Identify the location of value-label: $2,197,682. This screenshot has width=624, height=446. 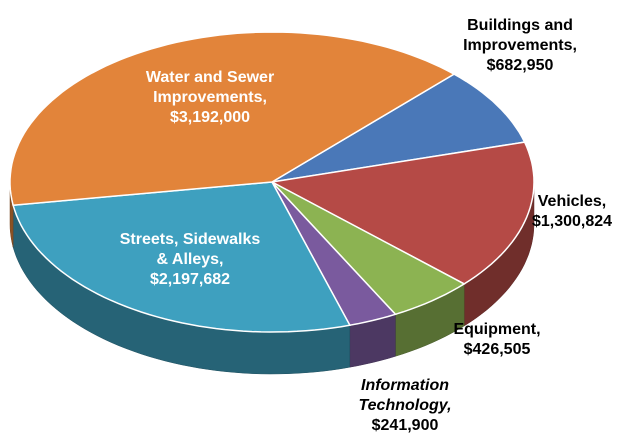
(190, 279).